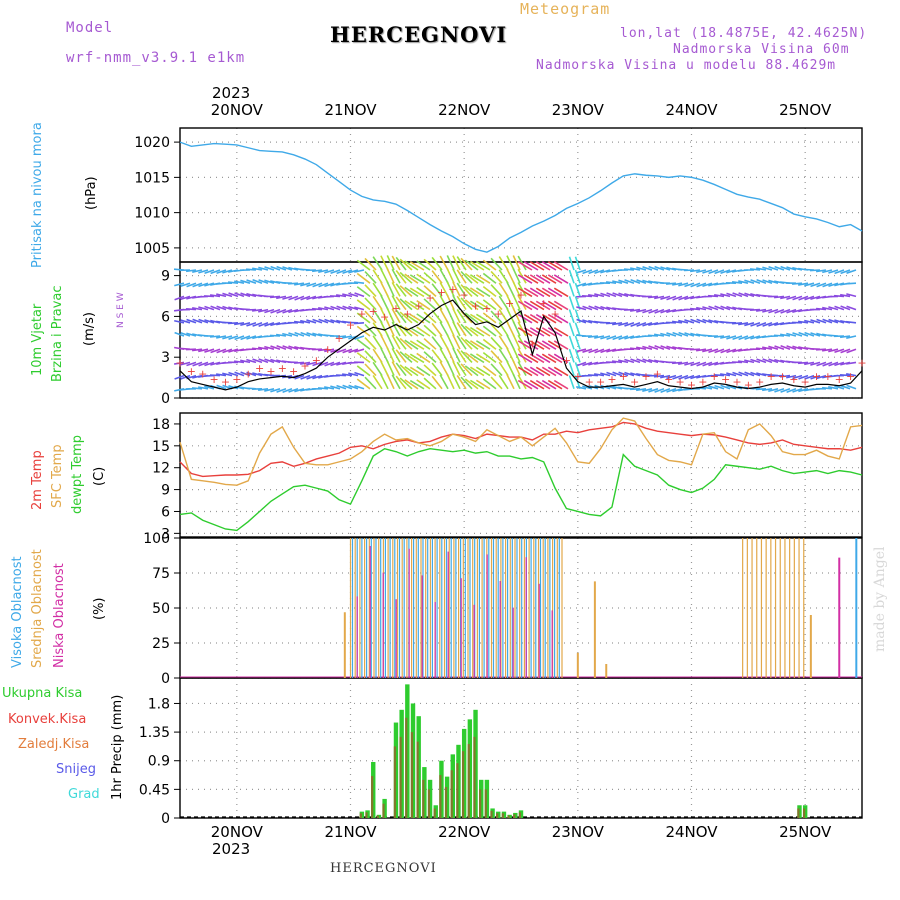 The height and width of the screenshot is (900, 900). Describe the element at coordinates (152, 214) in the screenshot. I see `y-tick-label: 1010` at that location.